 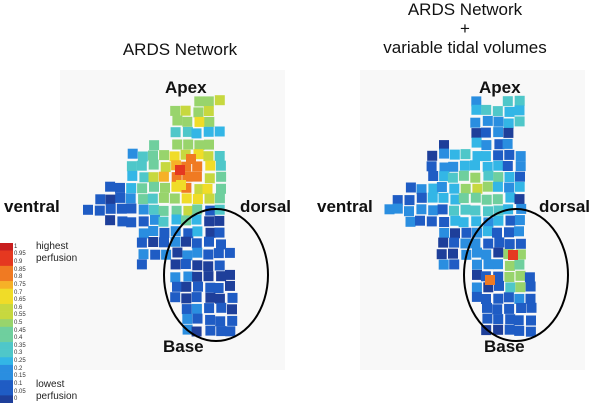 What do you see at coordinates (18, 323) in the screenshot?
I see `colorbar-tick-label: 0.5` at bounding box center [18, 323].